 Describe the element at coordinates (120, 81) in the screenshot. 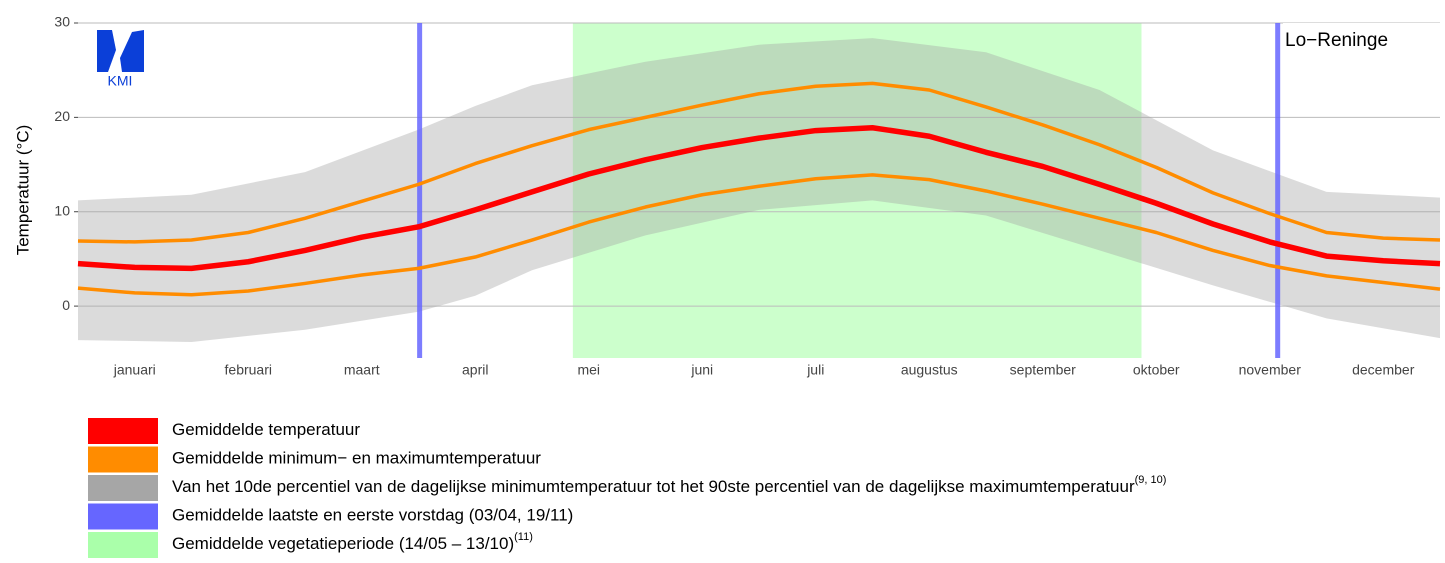

I see `logo-text: KMI` at that location.